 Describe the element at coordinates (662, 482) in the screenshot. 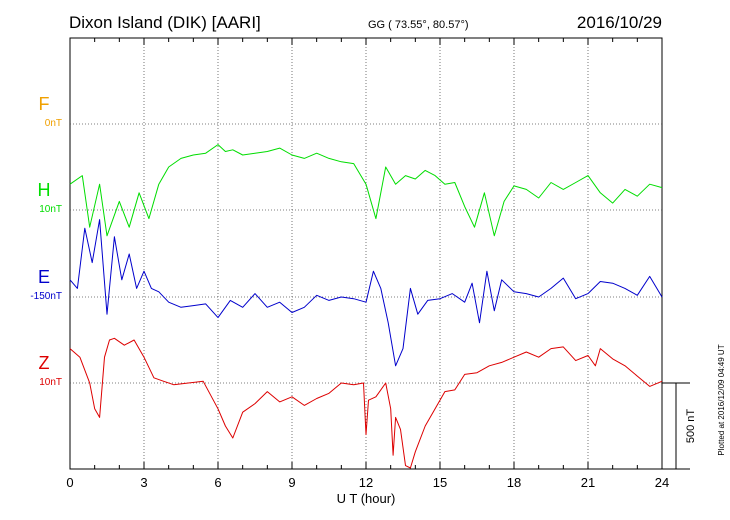

I see `x-tick-label: 24` at that location.